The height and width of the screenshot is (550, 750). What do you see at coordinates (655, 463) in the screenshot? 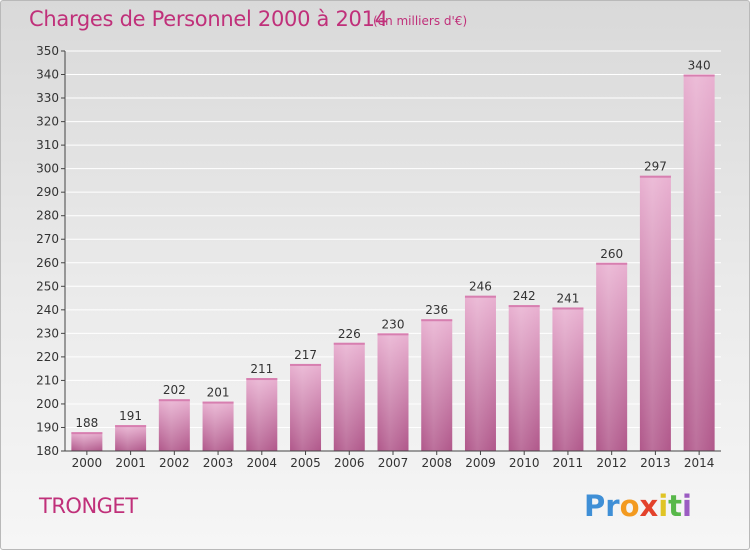
I see `x-tick-label: 2013` at bounding box center [655, 463].